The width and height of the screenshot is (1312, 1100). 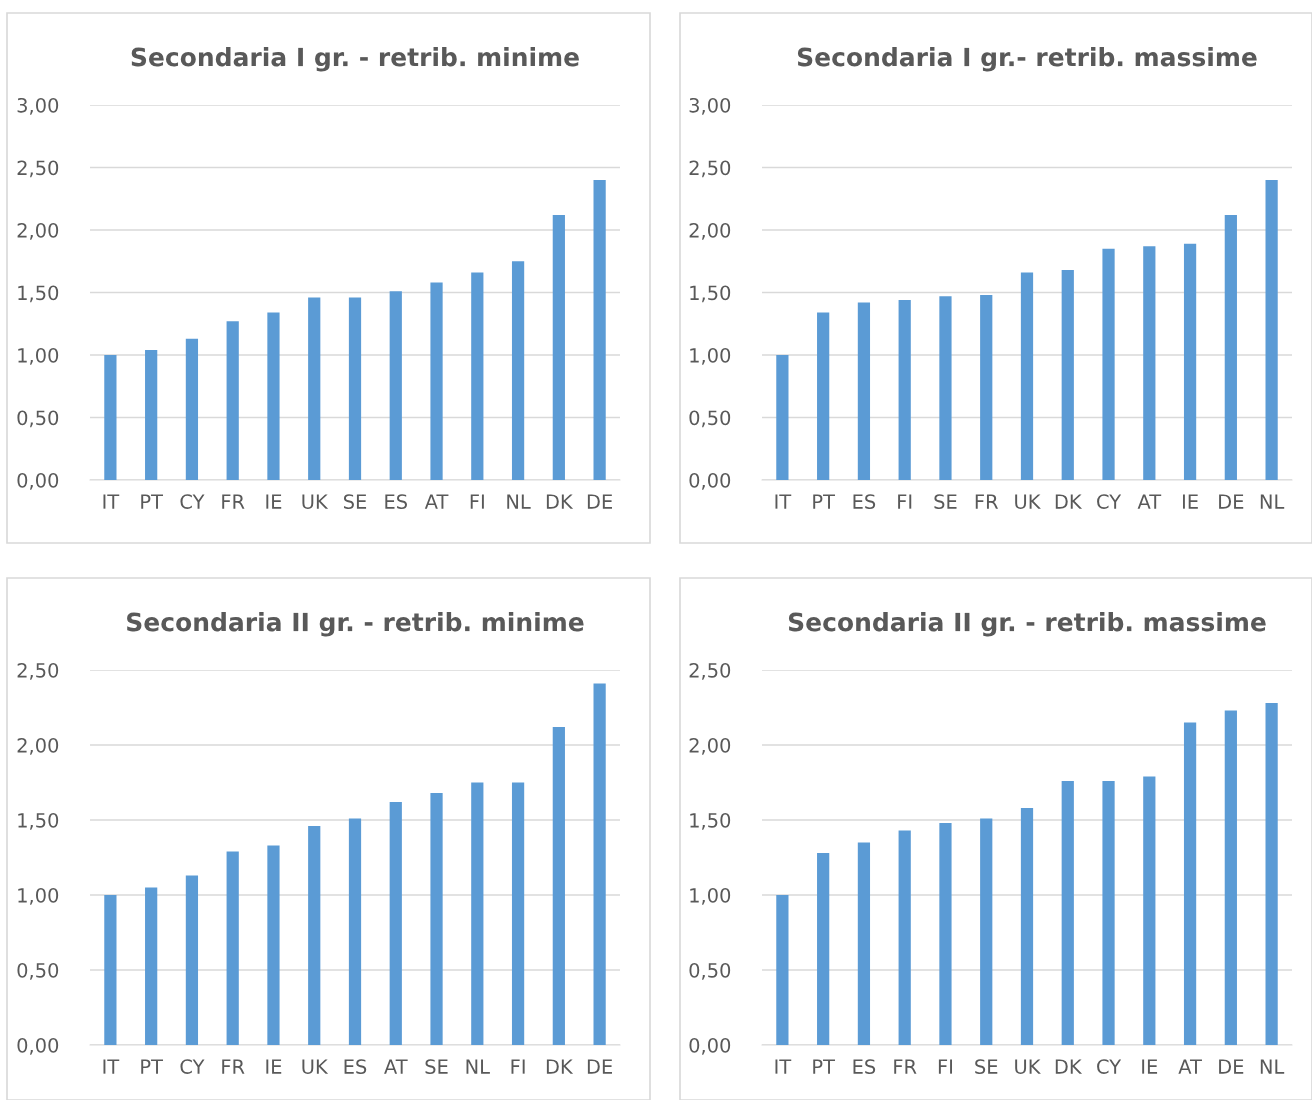 I want to click on chart-title: Secondaria II gr. - retrib. minime, so click(x=355, y=624).